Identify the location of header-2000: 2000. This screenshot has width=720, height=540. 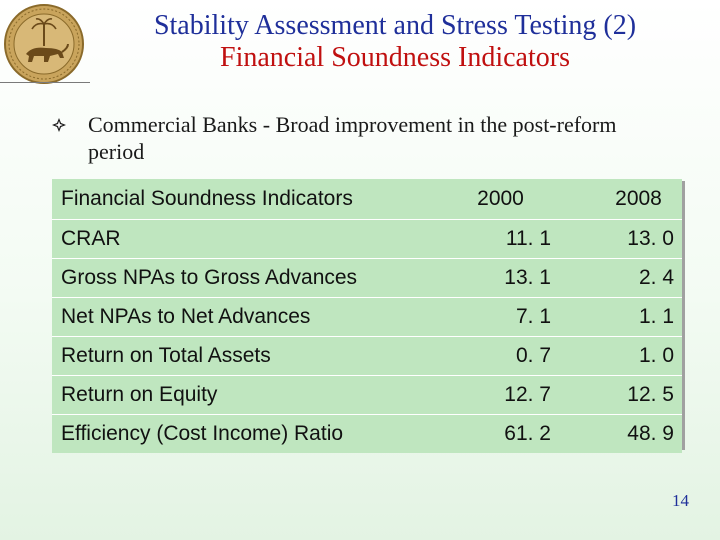
(505, 199).